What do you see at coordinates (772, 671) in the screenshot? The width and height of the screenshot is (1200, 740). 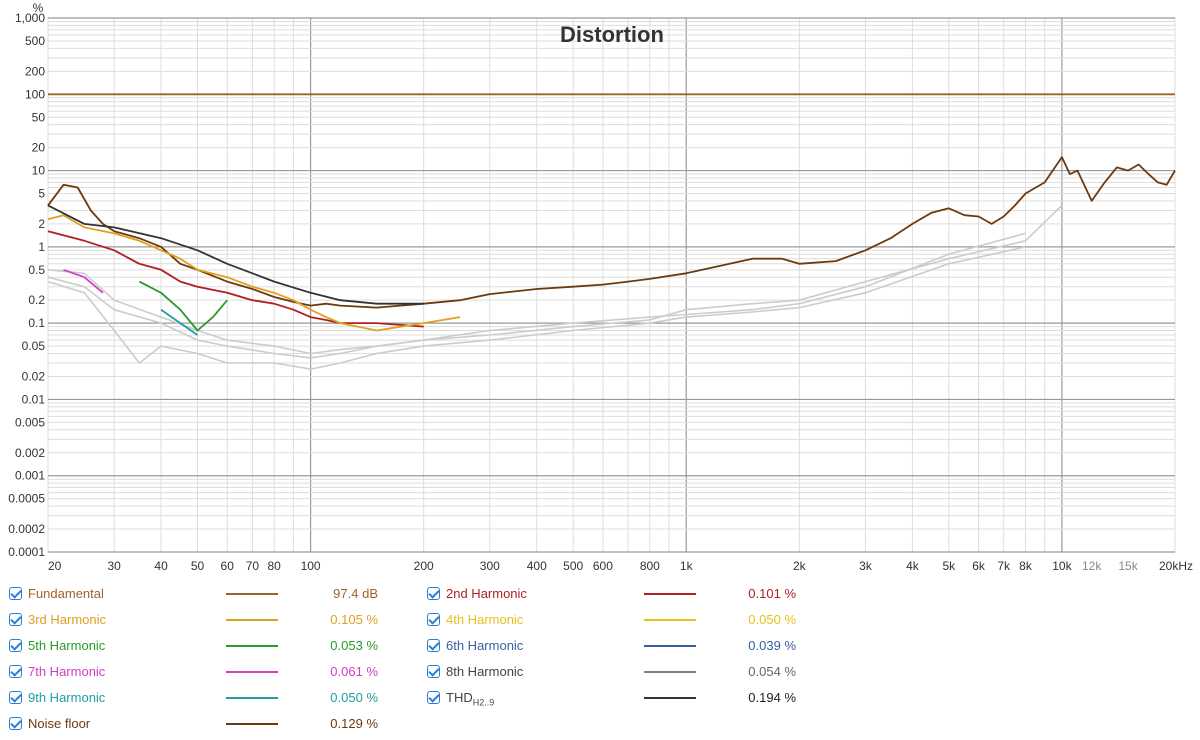 I see `legend-value: 0.054 %` at bounding box center [772, 671].